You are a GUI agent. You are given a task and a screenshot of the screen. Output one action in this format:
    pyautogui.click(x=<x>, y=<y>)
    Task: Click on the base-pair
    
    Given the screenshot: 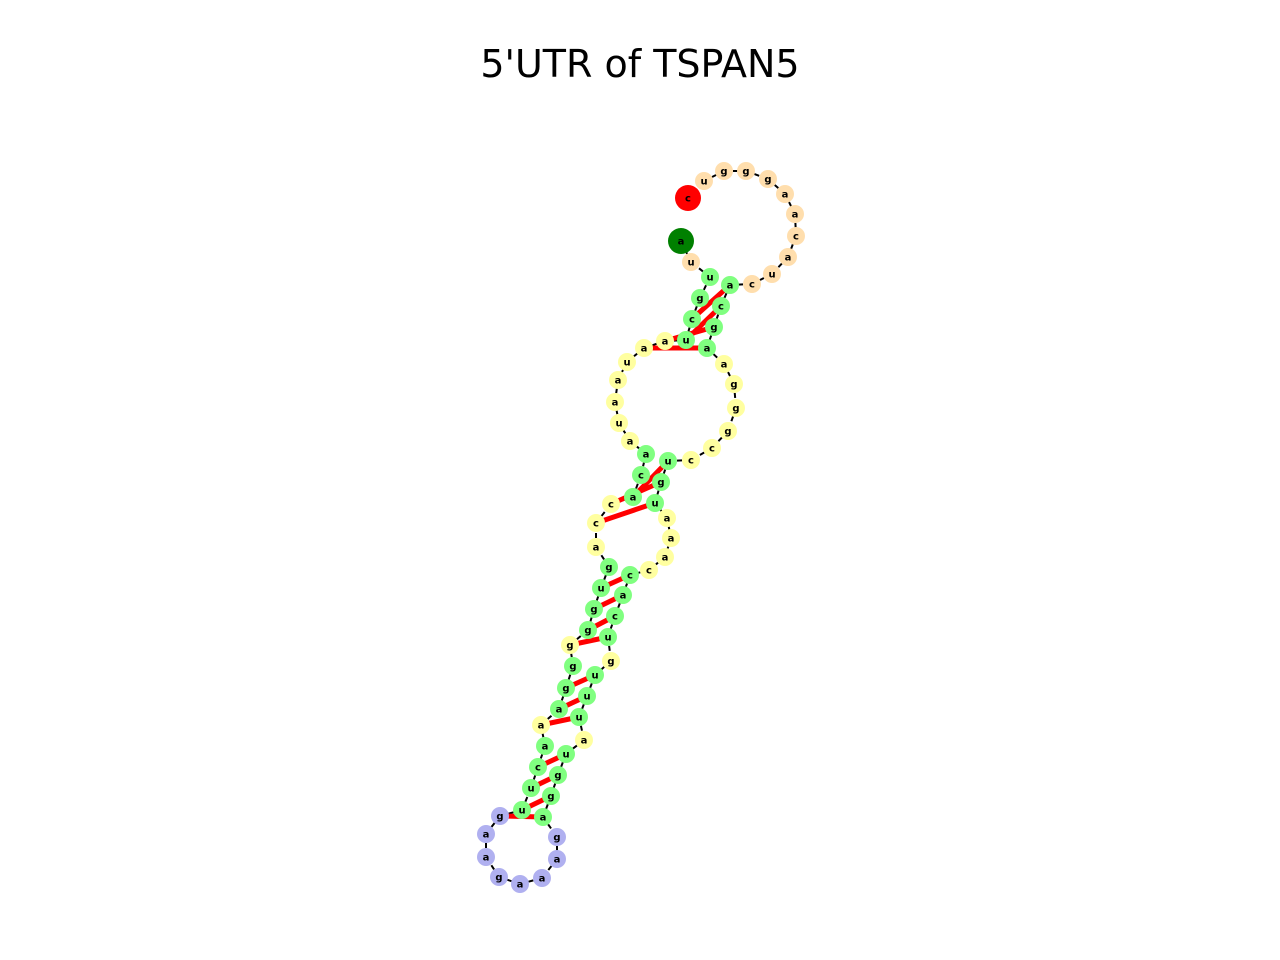 What is the action you would take?
    pyautogui.click(x=625, y=513)
    